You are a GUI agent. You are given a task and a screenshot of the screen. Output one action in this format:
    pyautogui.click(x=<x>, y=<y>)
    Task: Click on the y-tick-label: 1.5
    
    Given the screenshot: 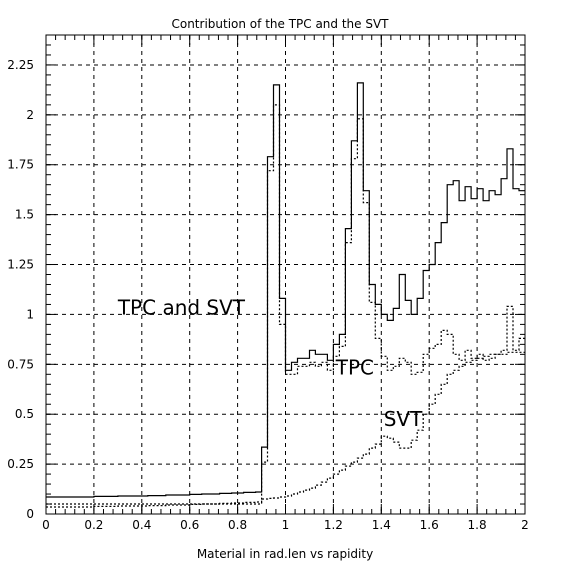 What is the action you would take?
    pyautogui.click(x=24, y=215)
    